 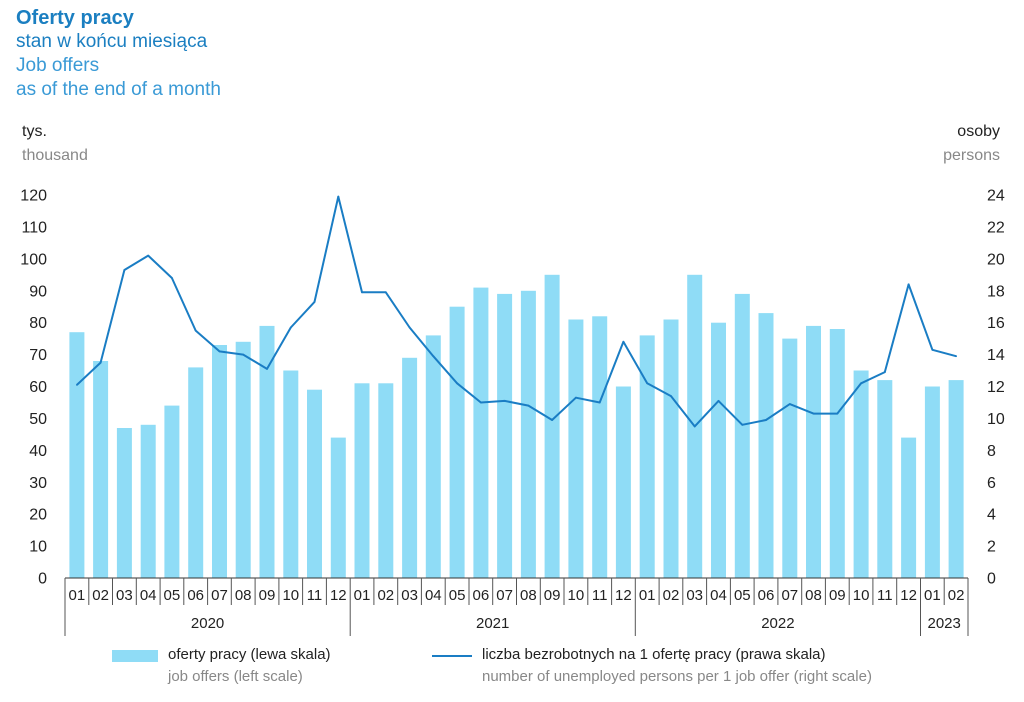 I want to click on right-tick-label: 12, so click(x=996, y=387).